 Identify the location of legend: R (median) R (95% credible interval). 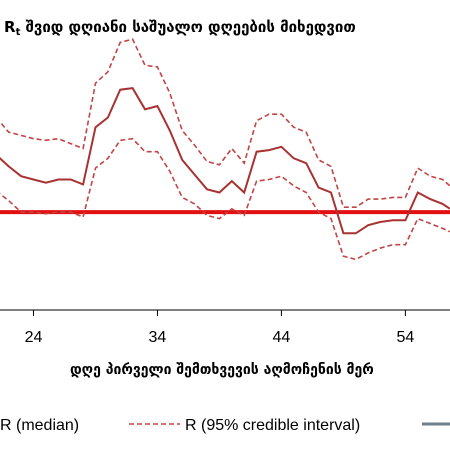
(225, 425).